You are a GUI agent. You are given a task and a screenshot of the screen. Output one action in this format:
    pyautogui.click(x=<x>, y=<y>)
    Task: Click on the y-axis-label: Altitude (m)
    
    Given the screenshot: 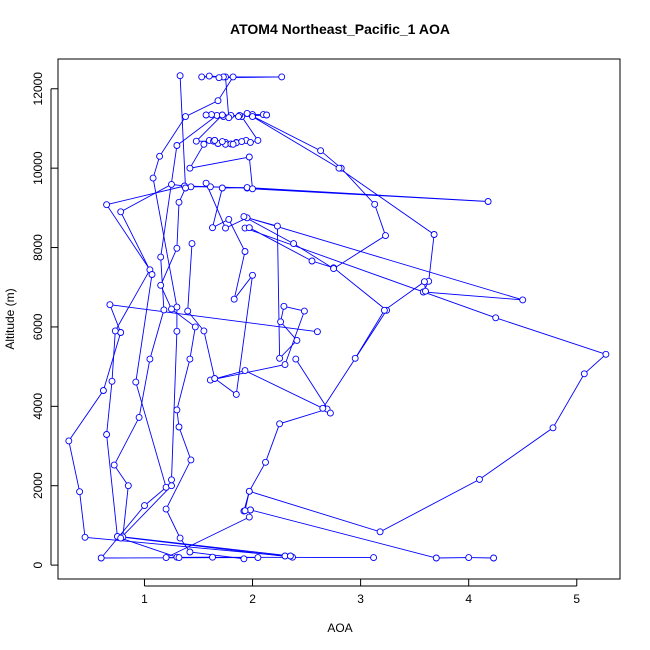 What is the action you would take?
    pyautogui.click(x=10, y=318)
    